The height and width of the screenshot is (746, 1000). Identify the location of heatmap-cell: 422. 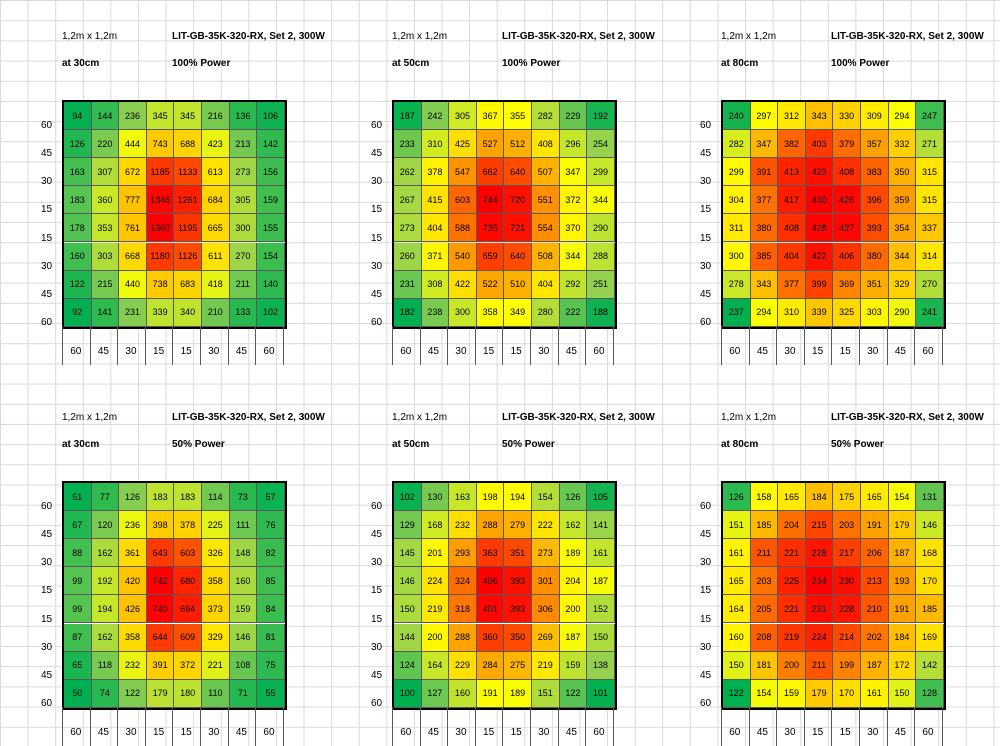
(819, 256).